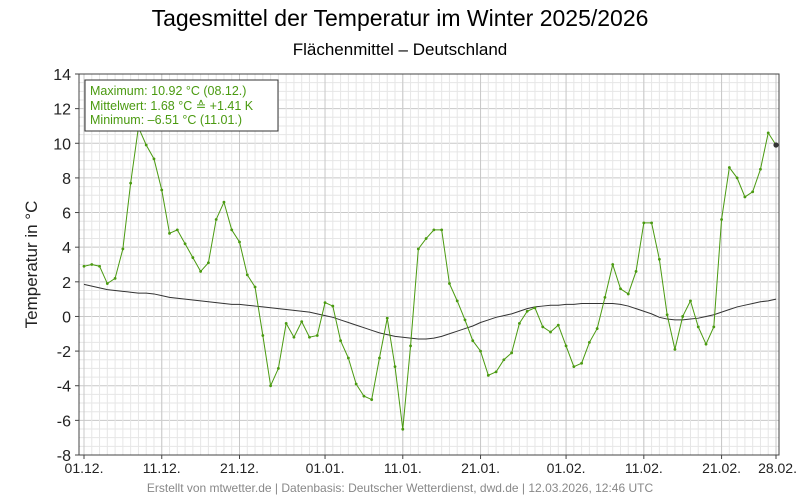  I want to click on y-tick-label: 2, so click(66, 283).